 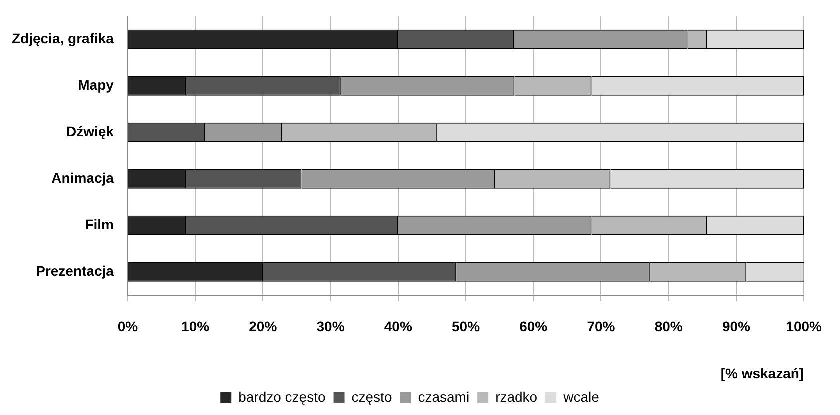 I want to click on x-axis-title: [% wskazań], so click(x=762, y=373).